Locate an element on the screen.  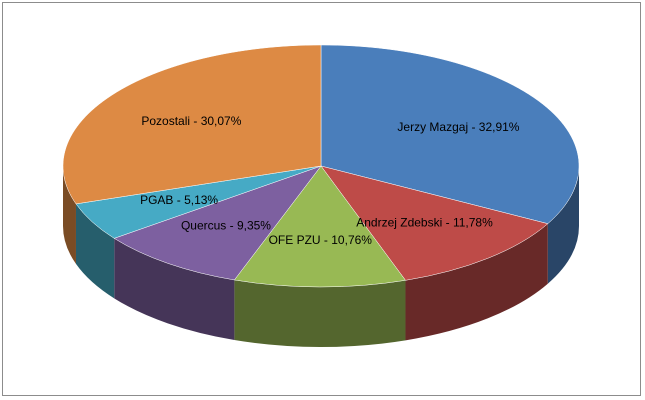
data-label: Quercus - 9,35% is located at coordinates (226, 226).